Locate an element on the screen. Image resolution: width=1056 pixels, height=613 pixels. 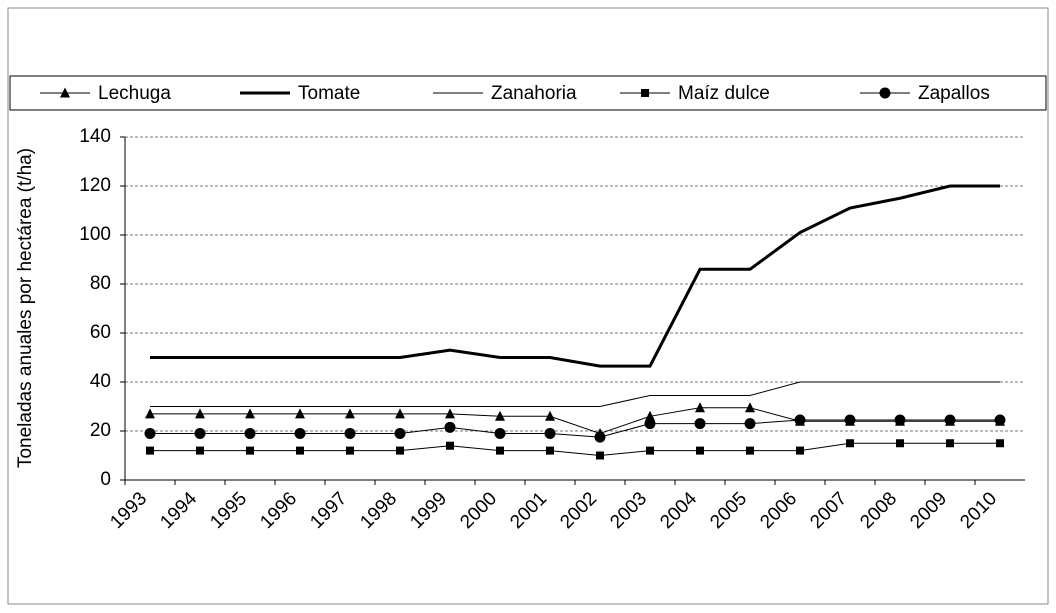
y-axis-label: Toneladas anuales por hectárea (t/ha) is located at coordinates (25, 308).